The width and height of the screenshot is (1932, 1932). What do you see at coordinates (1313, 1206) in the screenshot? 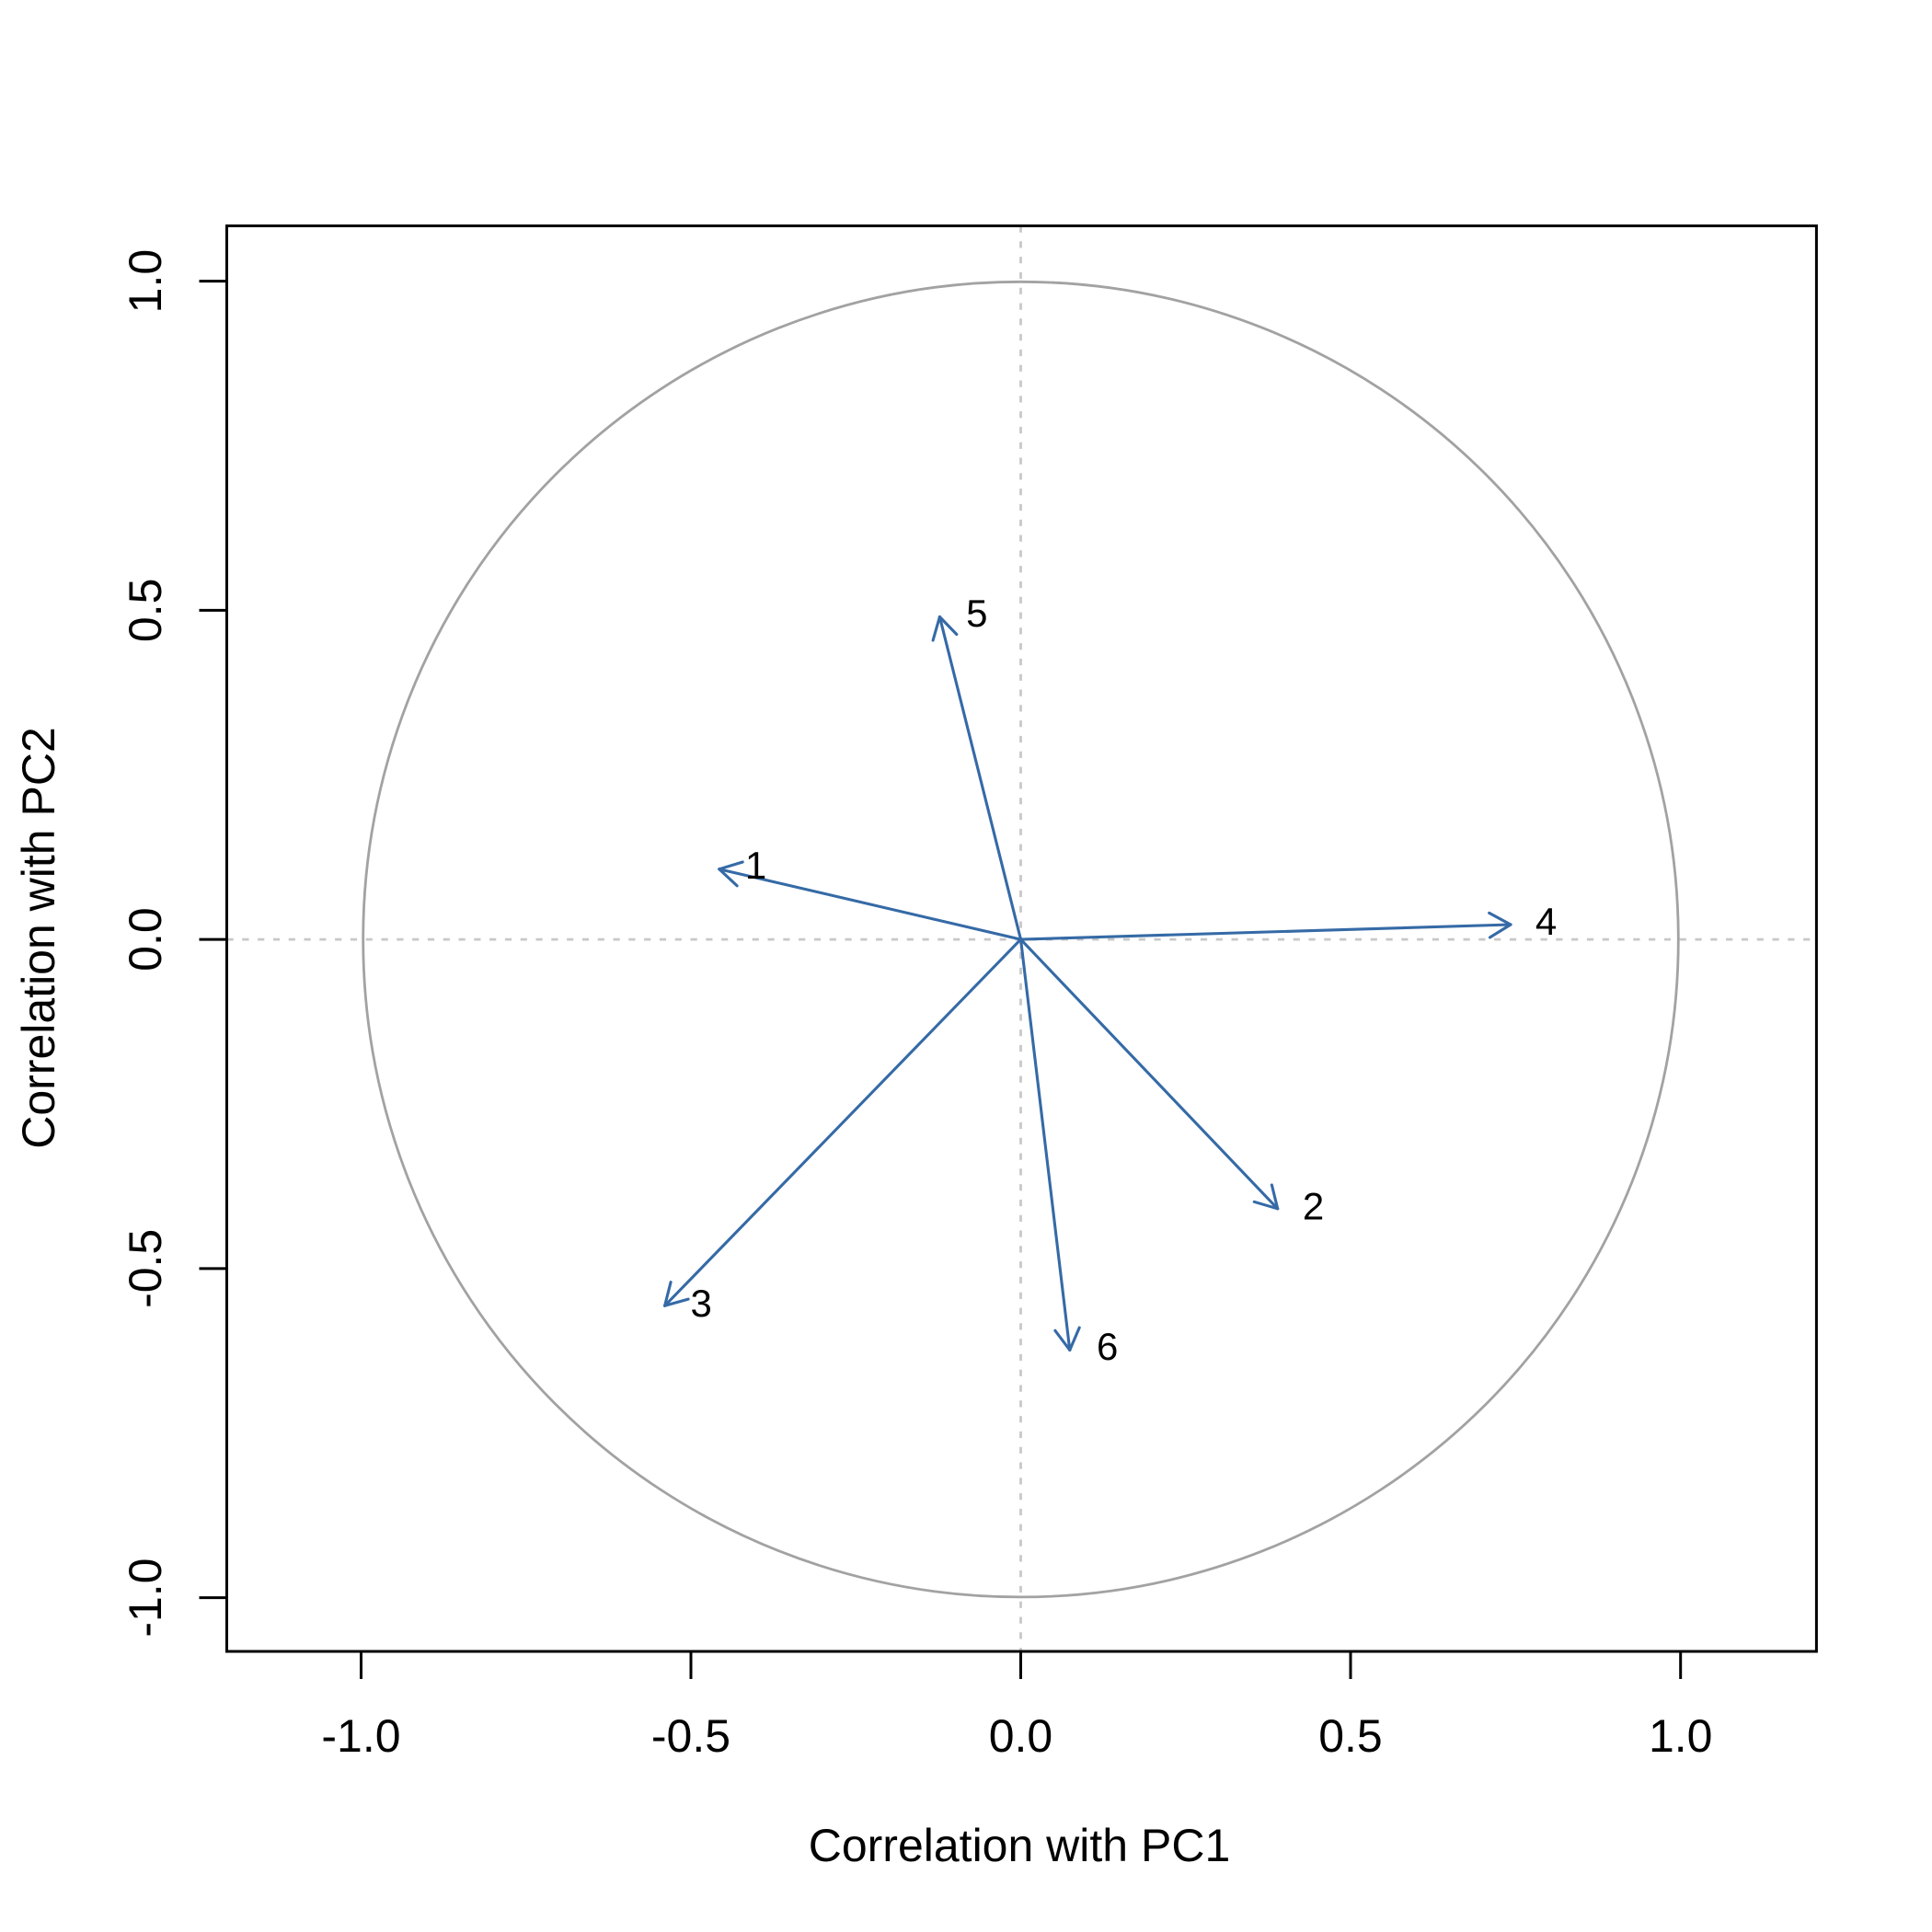
I see `svg-text: 2` at bounding box center [1313, 1206].